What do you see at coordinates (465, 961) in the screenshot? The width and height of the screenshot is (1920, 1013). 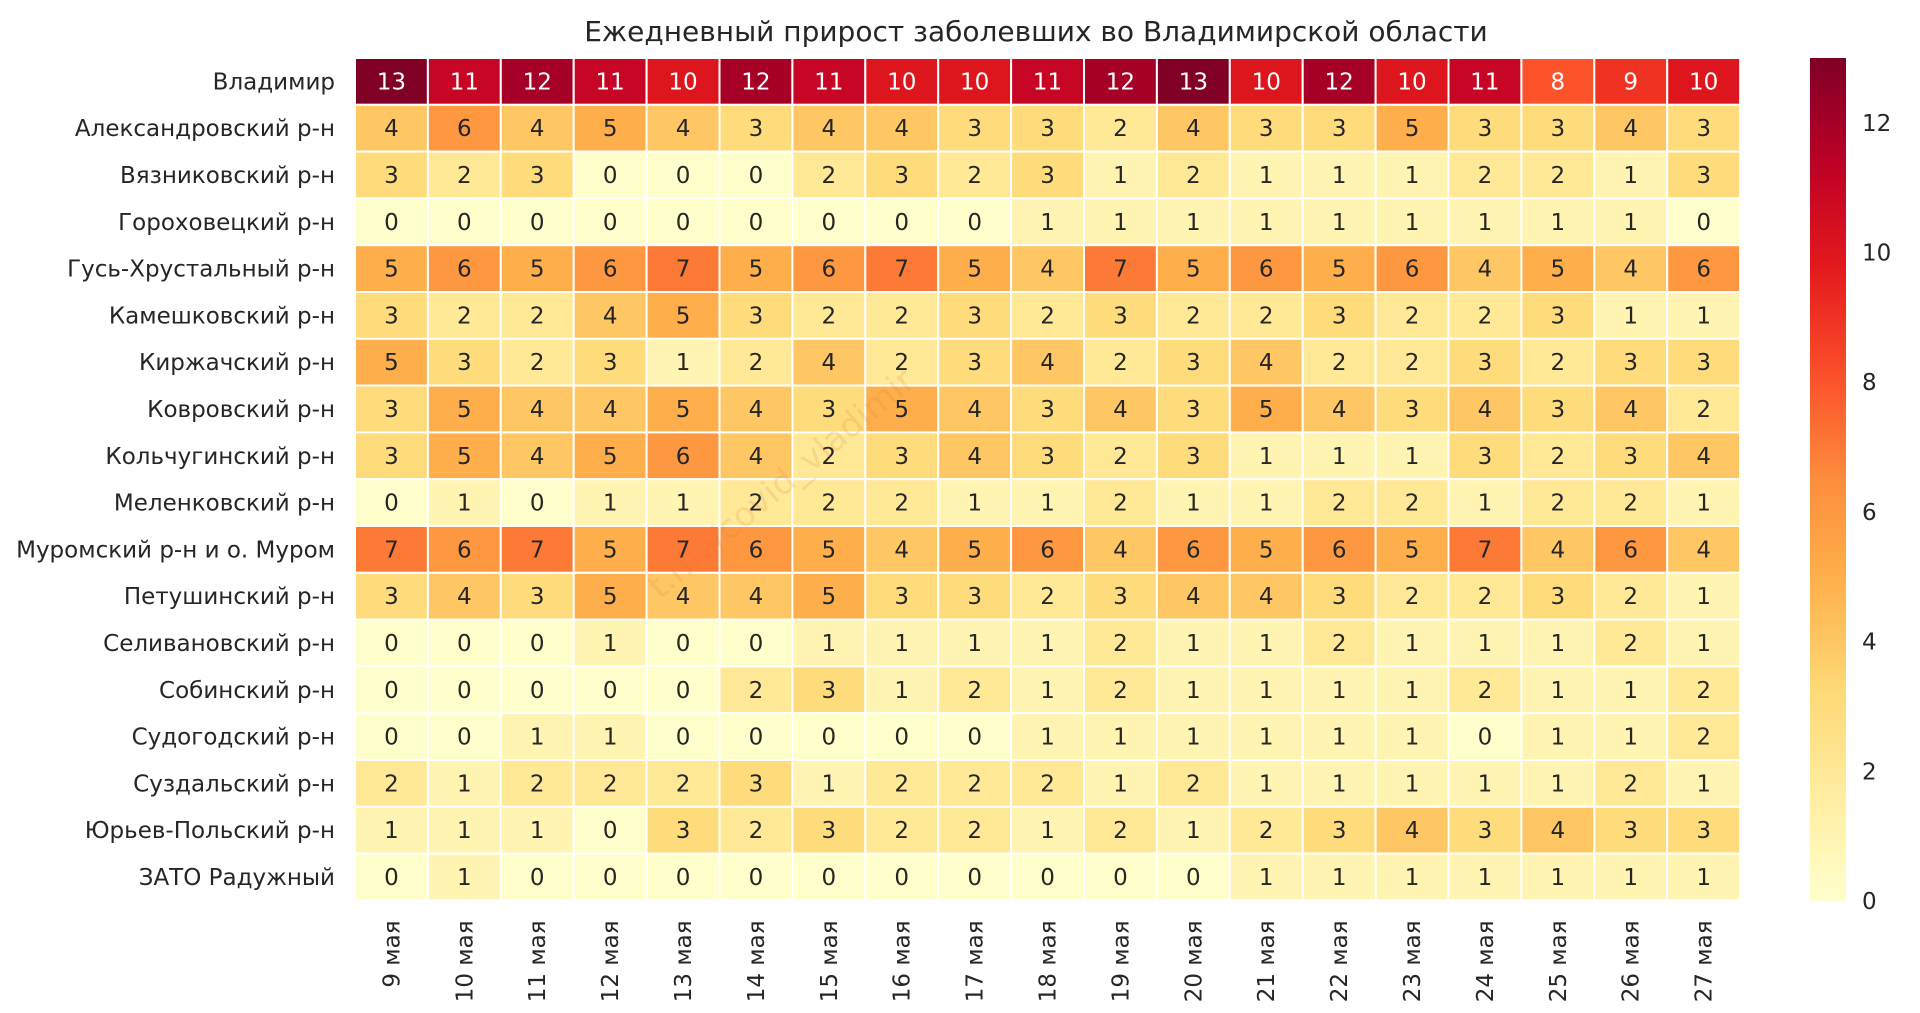 I see `column-label: 10 мая` at bounding box center [465, 961].